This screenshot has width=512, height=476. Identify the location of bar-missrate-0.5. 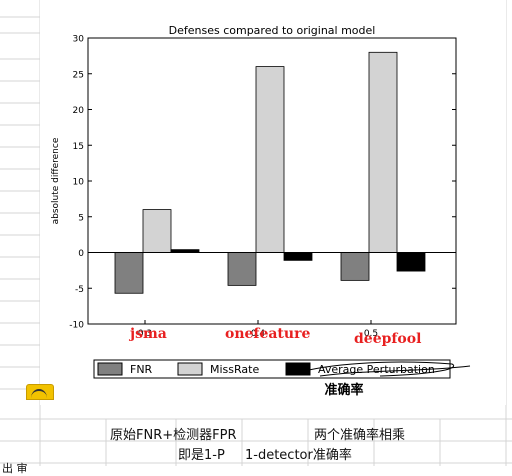
(383, 152).